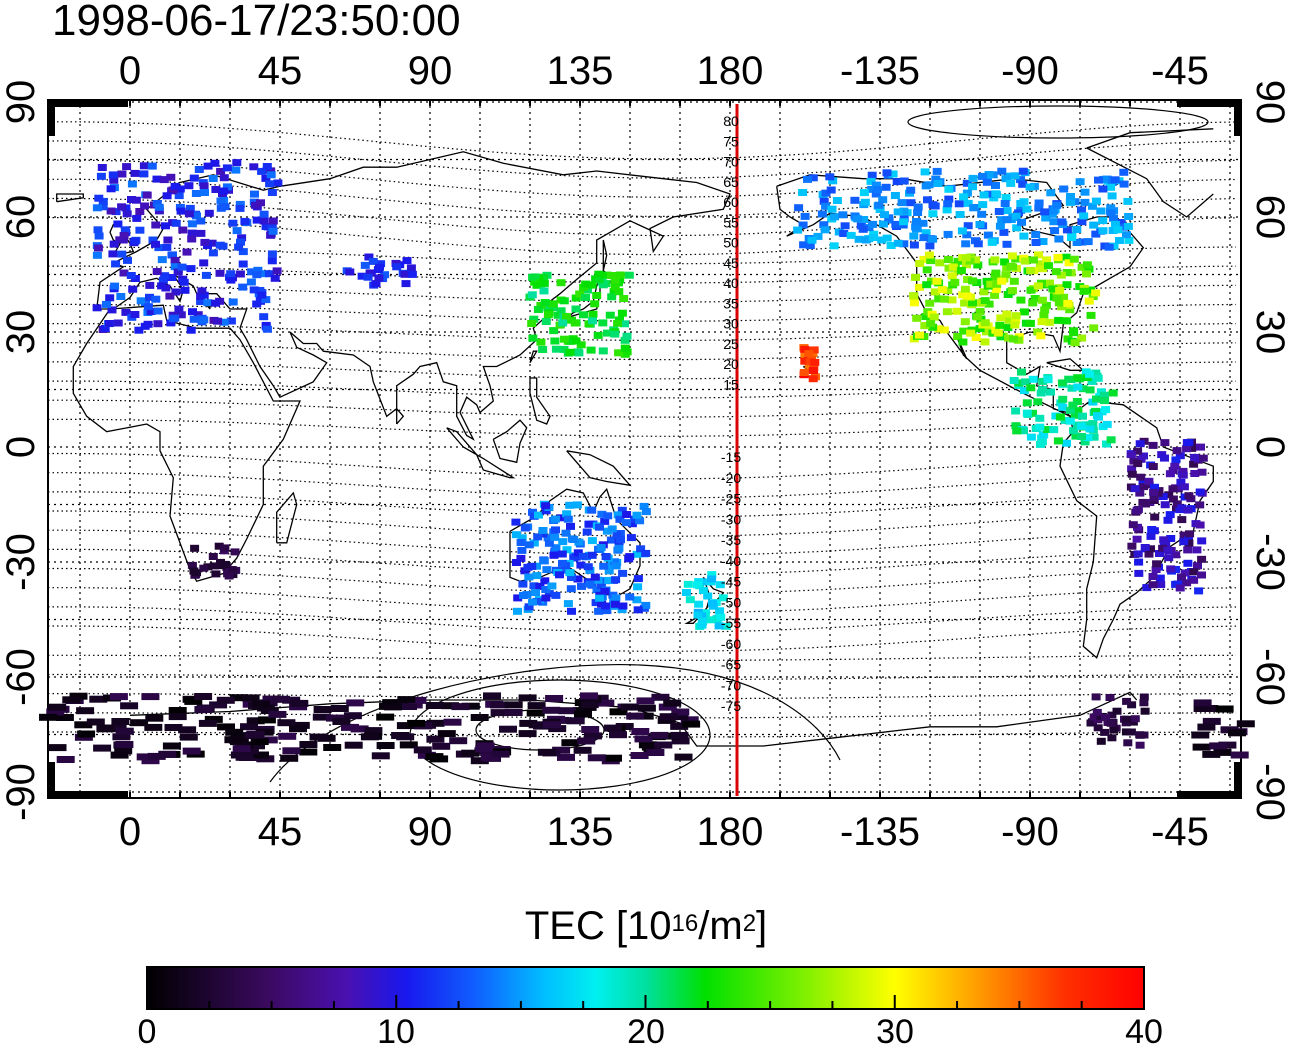 The image size is (1292, 1057). Describe the element at coordinates (1150, 173) in the screenshot. I see `greenland-coast` at that location.